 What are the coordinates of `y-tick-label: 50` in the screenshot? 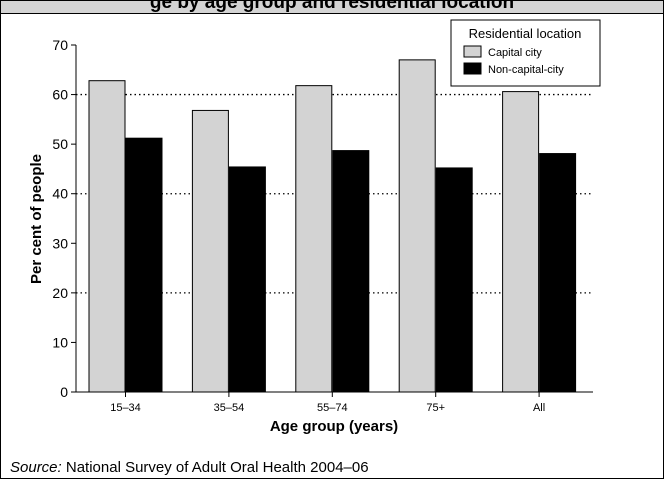 It's located at (60, 144).